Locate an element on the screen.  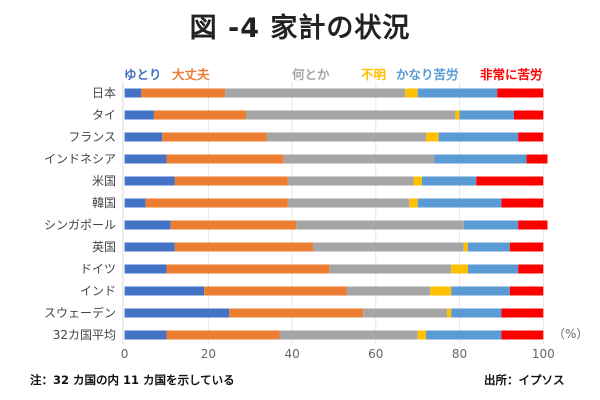
legend-nantoka: 何とか is located at coordinates (311, 74).